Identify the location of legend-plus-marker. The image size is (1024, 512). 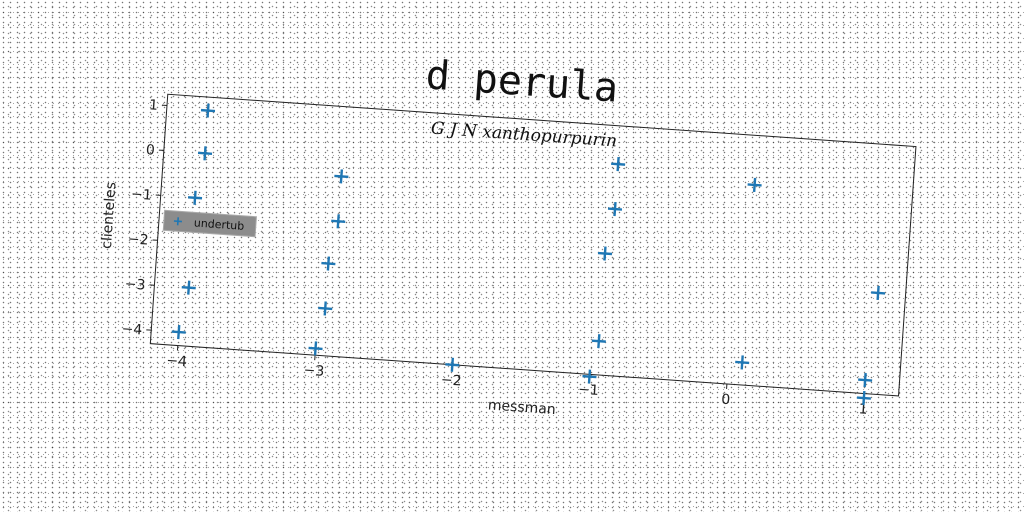
(177, 221).